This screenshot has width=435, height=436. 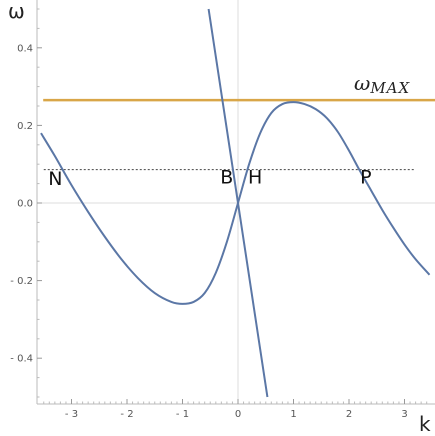 What do you see at coordinates (293, 414) in the screenshot?
I see `x-tick-label: 1` at bounding box center [293, 414].